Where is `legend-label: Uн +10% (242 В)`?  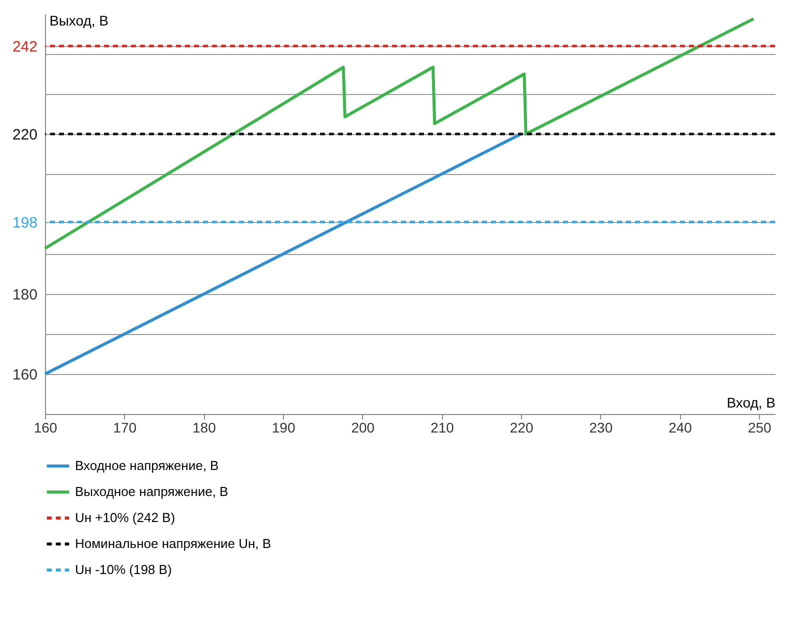
legend-label: Uн +10% (242 В) is located at coordinates (125, 517).